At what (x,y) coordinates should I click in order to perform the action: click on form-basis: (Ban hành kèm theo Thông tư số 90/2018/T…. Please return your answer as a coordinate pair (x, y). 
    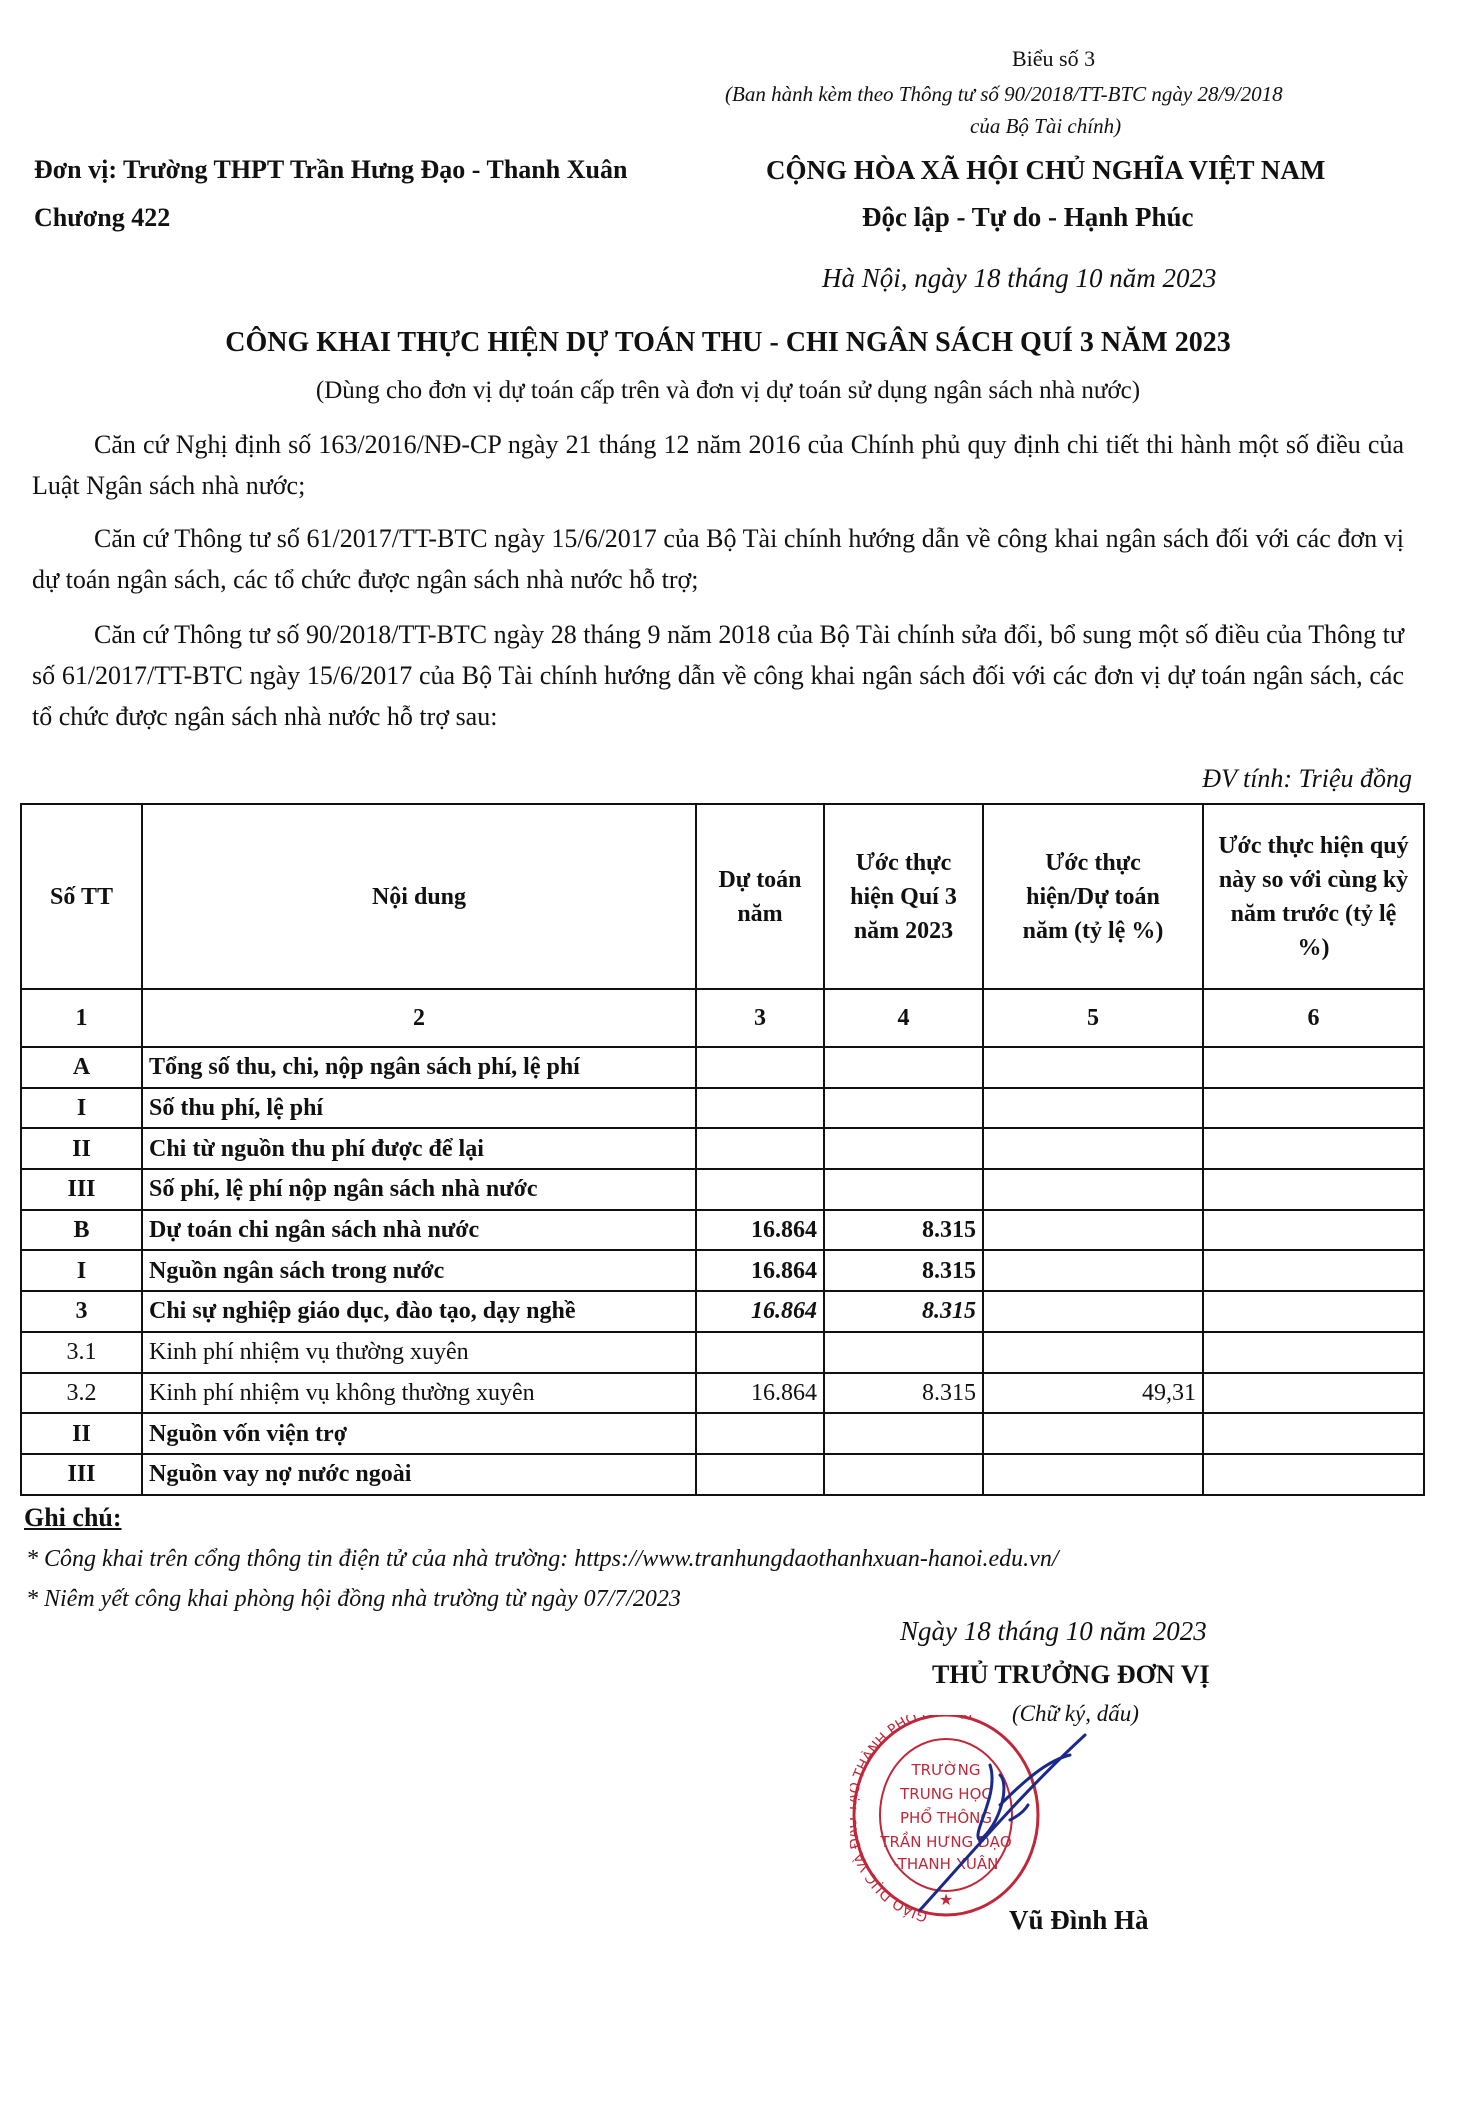
    Looking at the image, I should click on (1004, 94).